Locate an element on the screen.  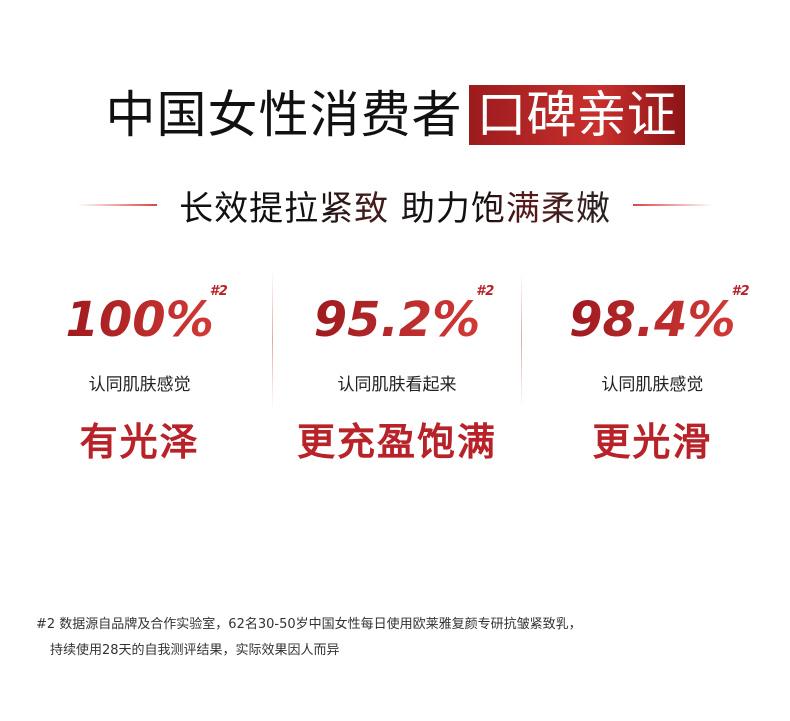
stat-value: 95.2% #2 is located at coordinates (404, 320).